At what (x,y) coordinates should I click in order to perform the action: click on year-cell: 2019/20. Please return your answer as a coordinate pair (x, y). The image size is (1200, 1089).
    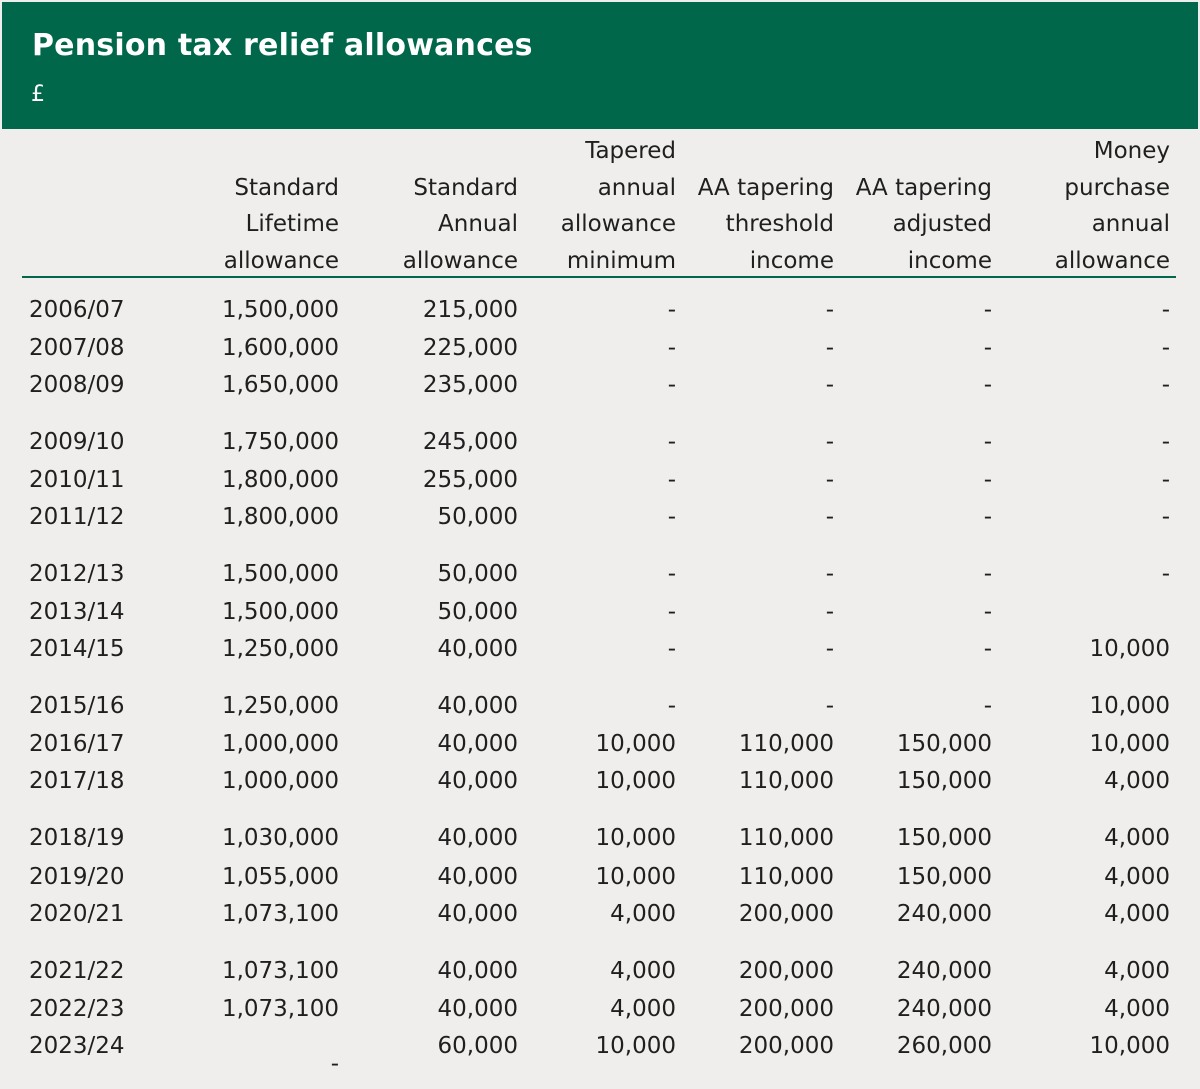
    Looking at the image, I should click on (77, 877).